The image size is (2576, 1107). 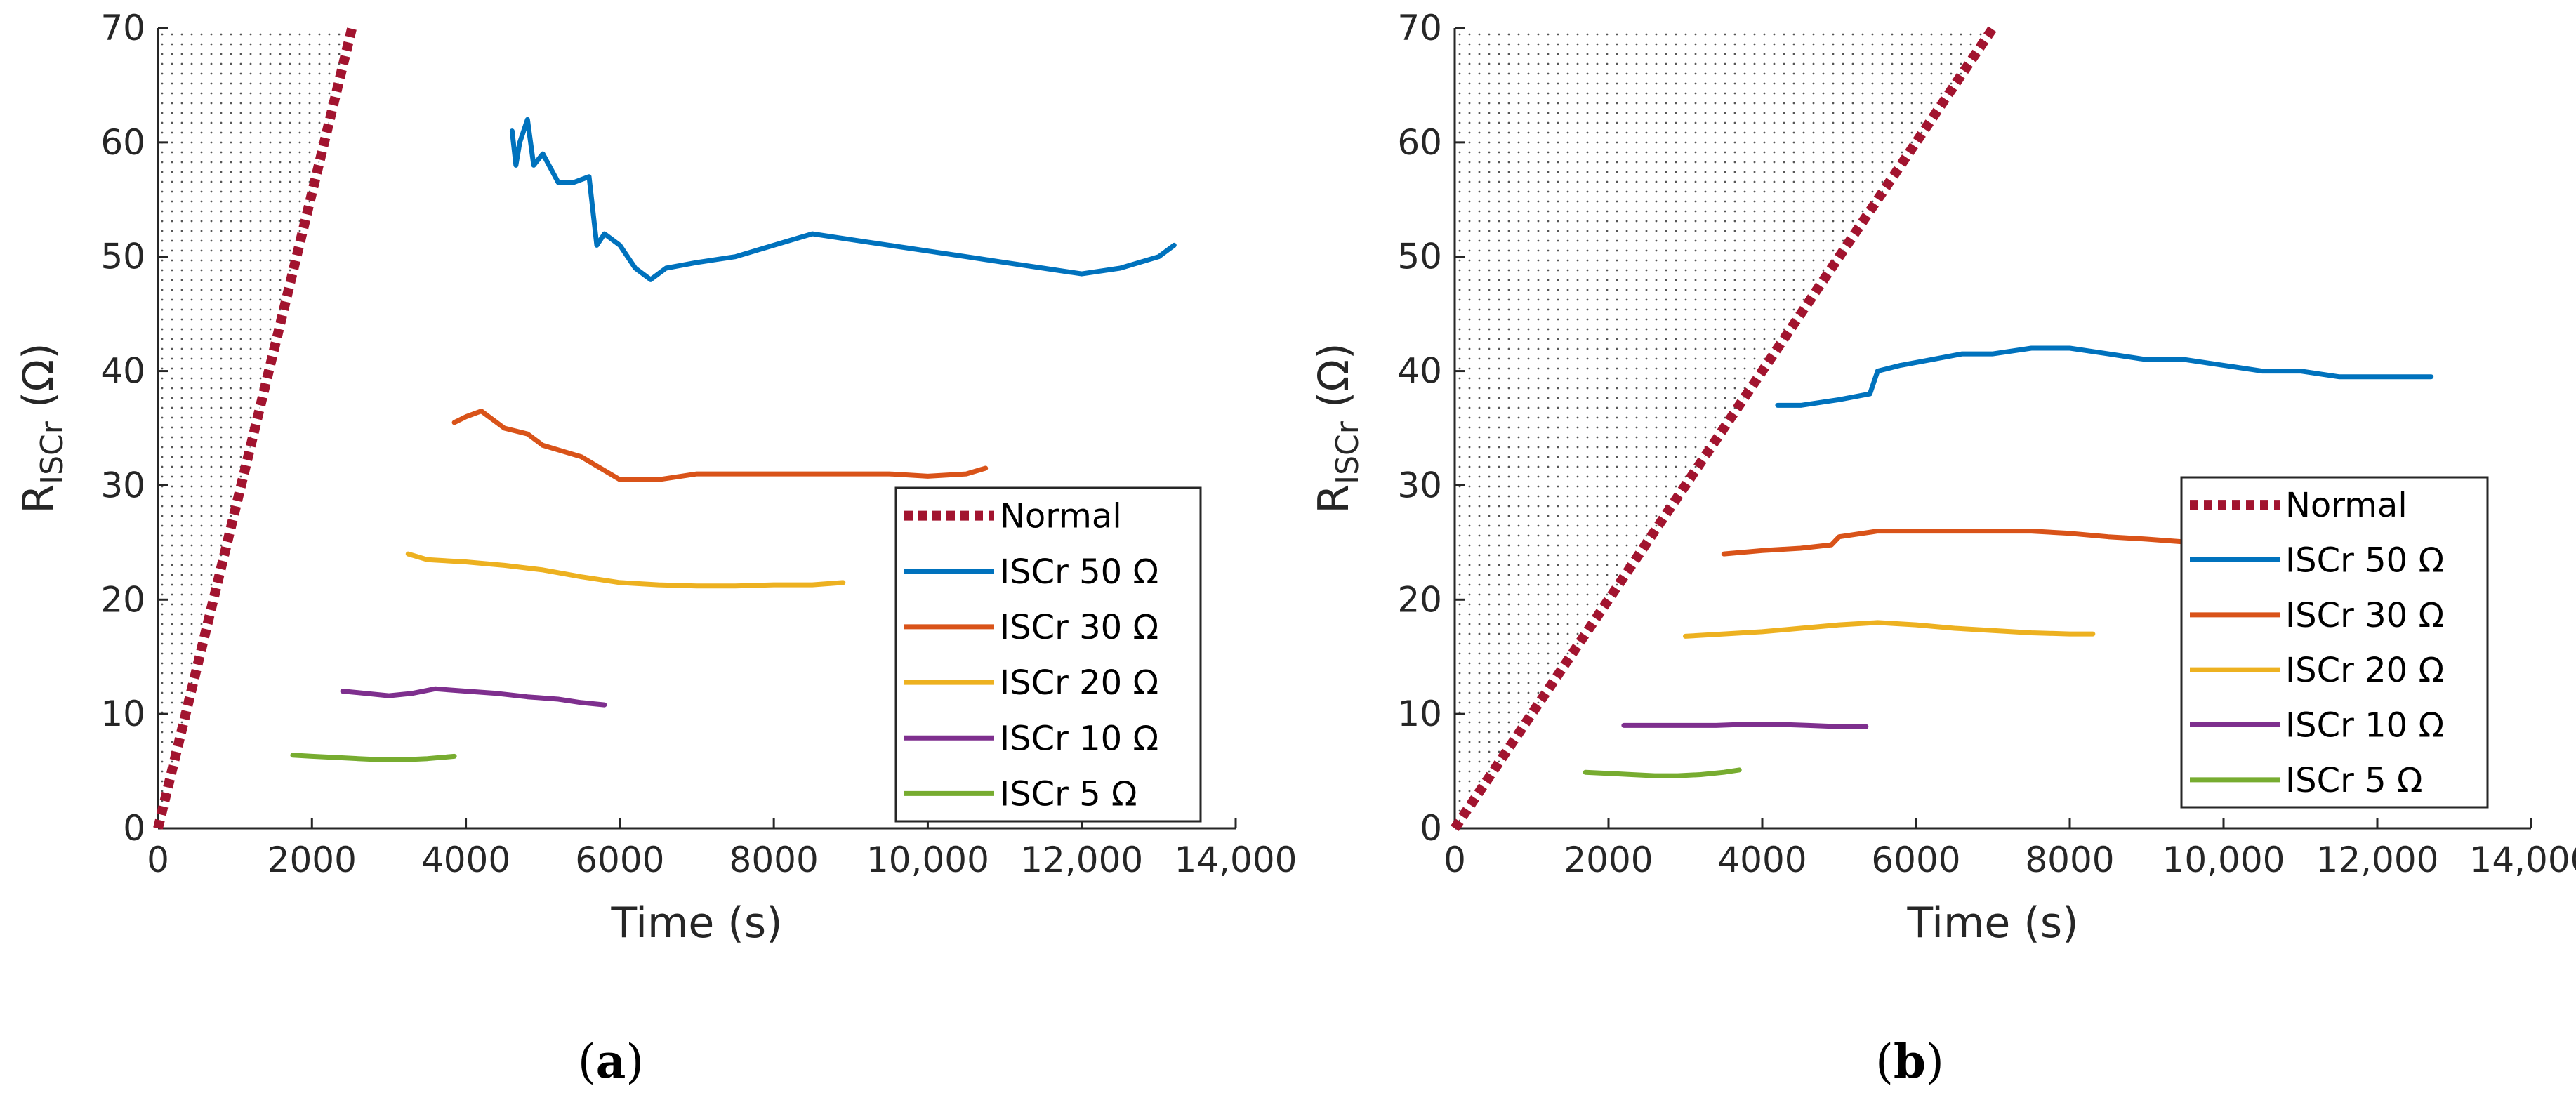 What do you see at coordinates (1419, 599) in the screenshot?
I see `panel-b-y-tick-label: 20` at bounding box center [1419, 599].